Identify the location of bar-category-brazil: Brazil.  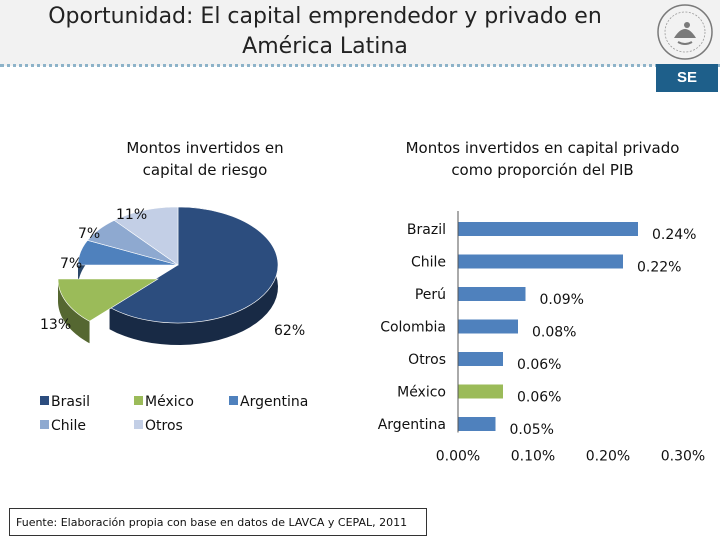
(426, 230).